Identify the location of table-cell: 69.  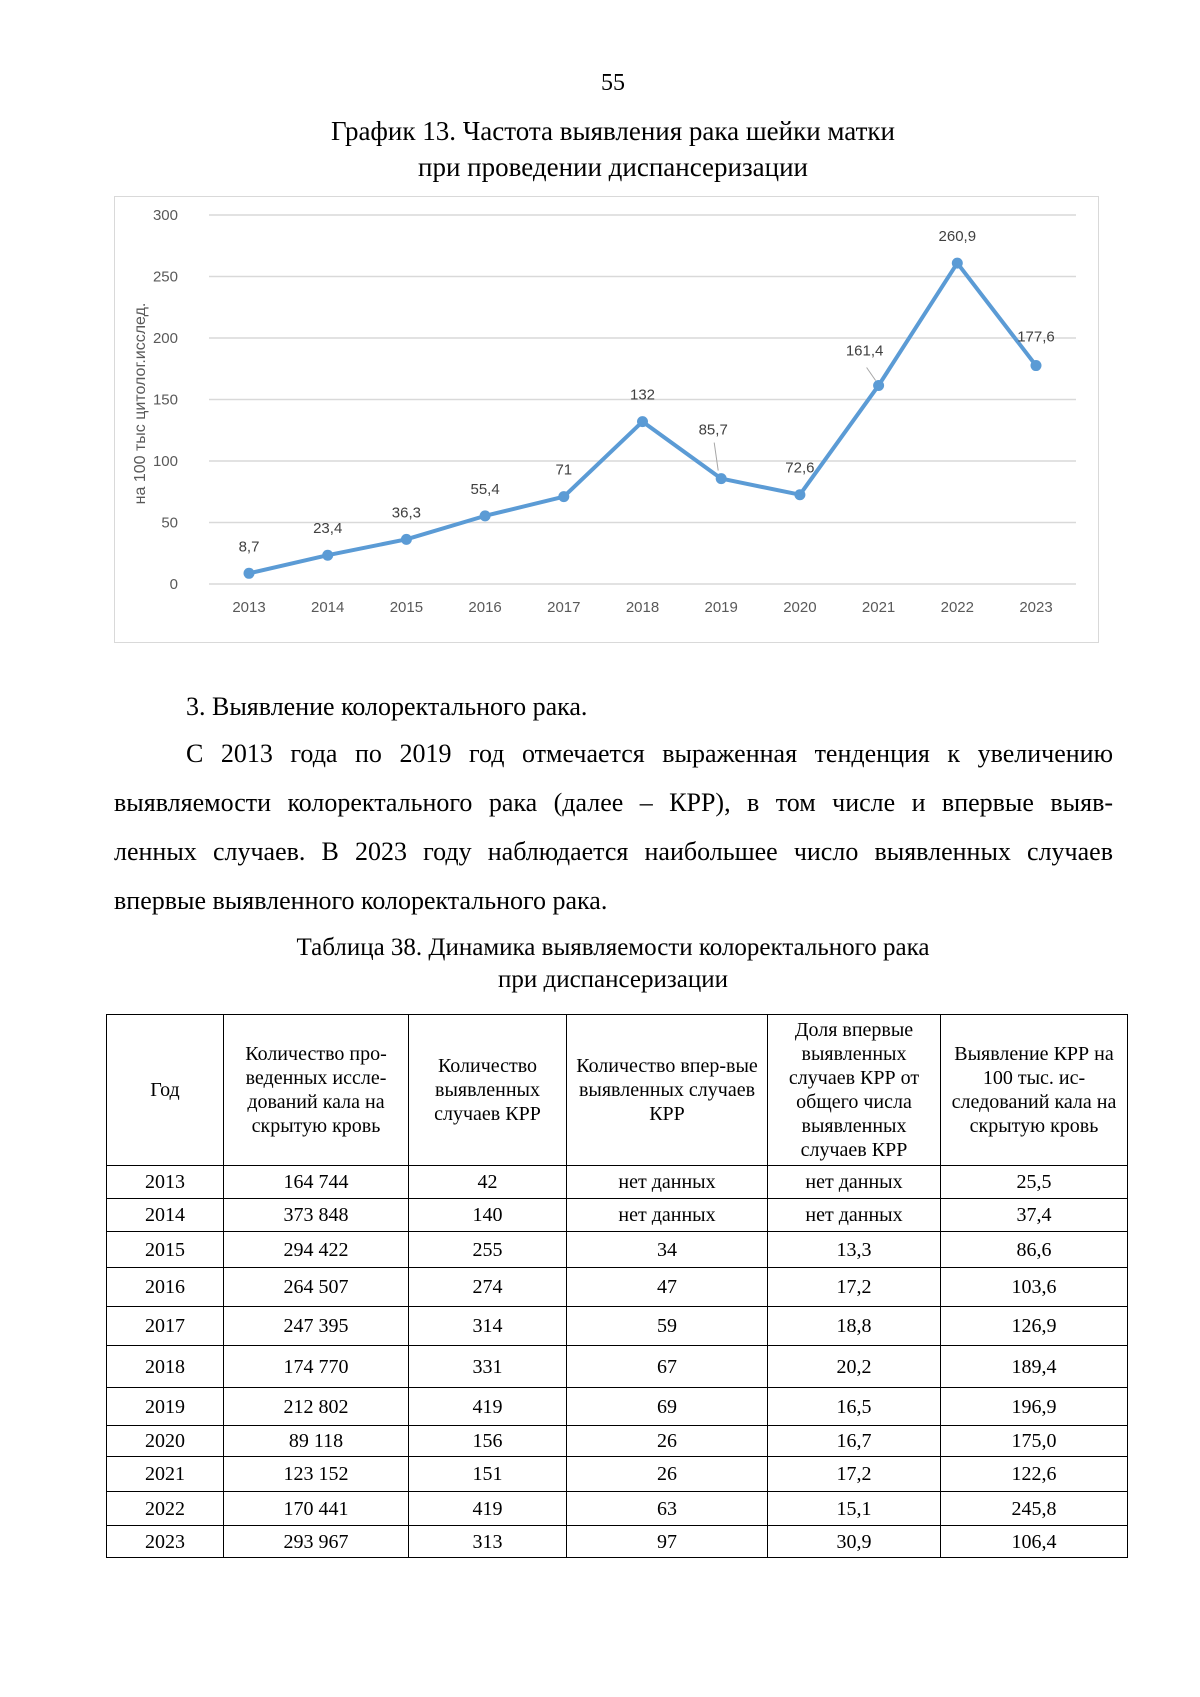
(667, 1406).